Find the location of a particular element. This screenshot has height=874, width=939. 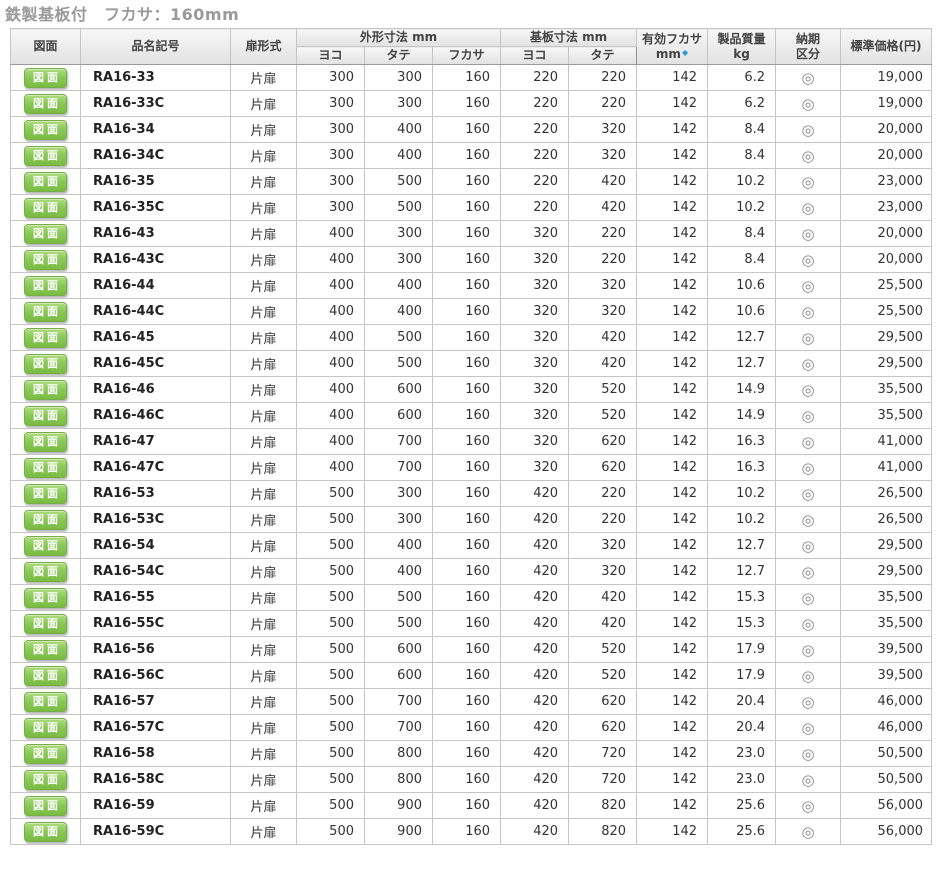

price-cell: 25,500 is located at coordinates (886, 312).